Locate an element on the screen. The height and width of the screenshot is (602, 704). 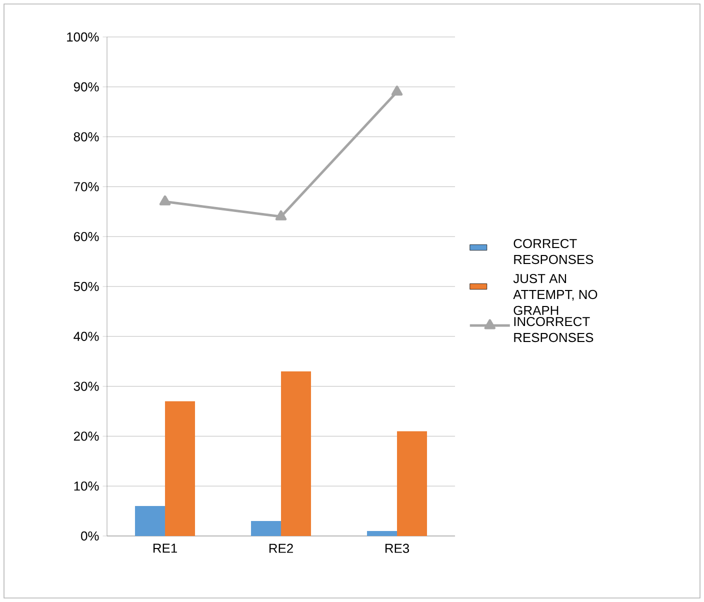
x-tick-label: RE3 is located at coordinates (397, 548).